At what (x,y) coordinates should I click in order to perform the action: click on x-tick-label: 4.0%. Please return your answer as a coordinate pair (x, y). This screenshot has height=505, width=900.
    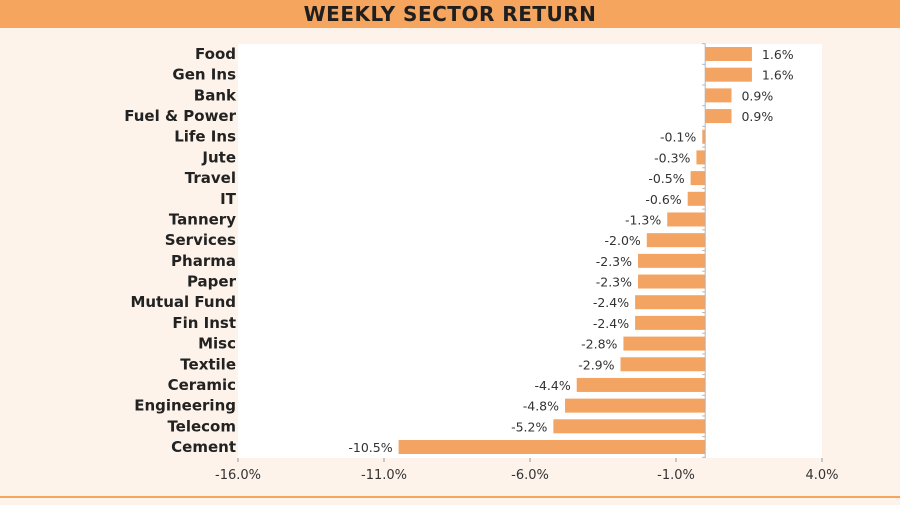
    Looking at the image, I should click on (821, 475).